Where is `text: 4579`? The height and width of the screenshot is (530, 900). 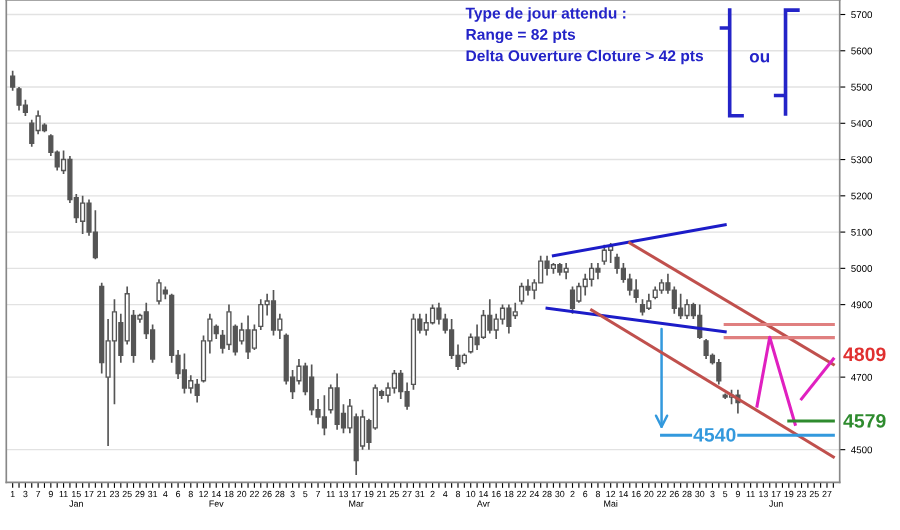 text: 4579 is located at coordinates (864, 420).